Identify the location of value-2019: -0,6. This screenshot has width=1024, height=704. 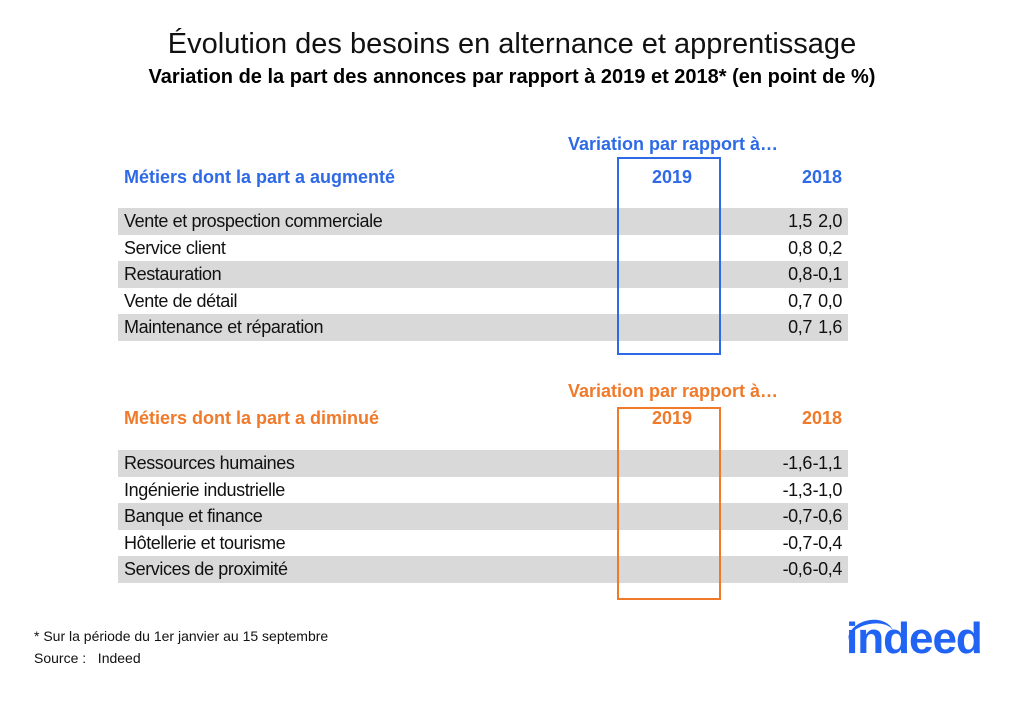
(797, 569).